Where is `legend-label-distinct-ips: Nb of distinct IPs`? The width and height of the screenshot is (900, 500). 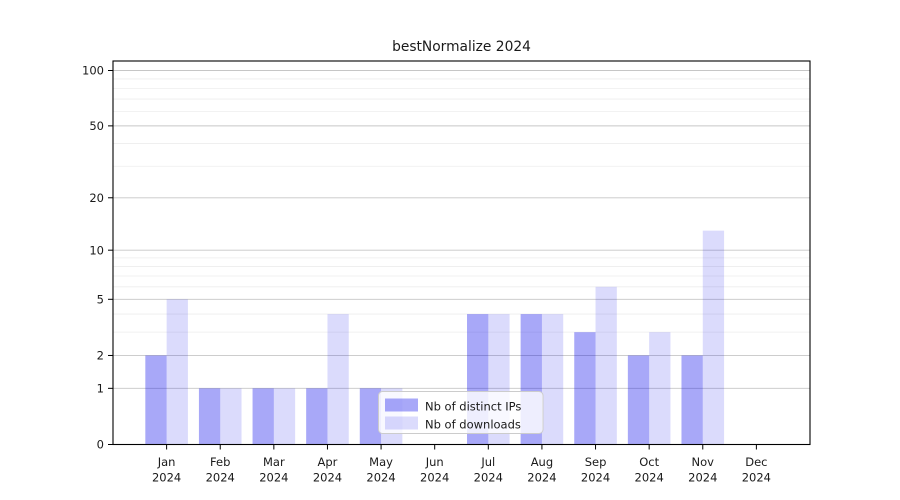 legend-label-distinct-ips: Nb of distinct IPs is located at coordinates (473, 407).